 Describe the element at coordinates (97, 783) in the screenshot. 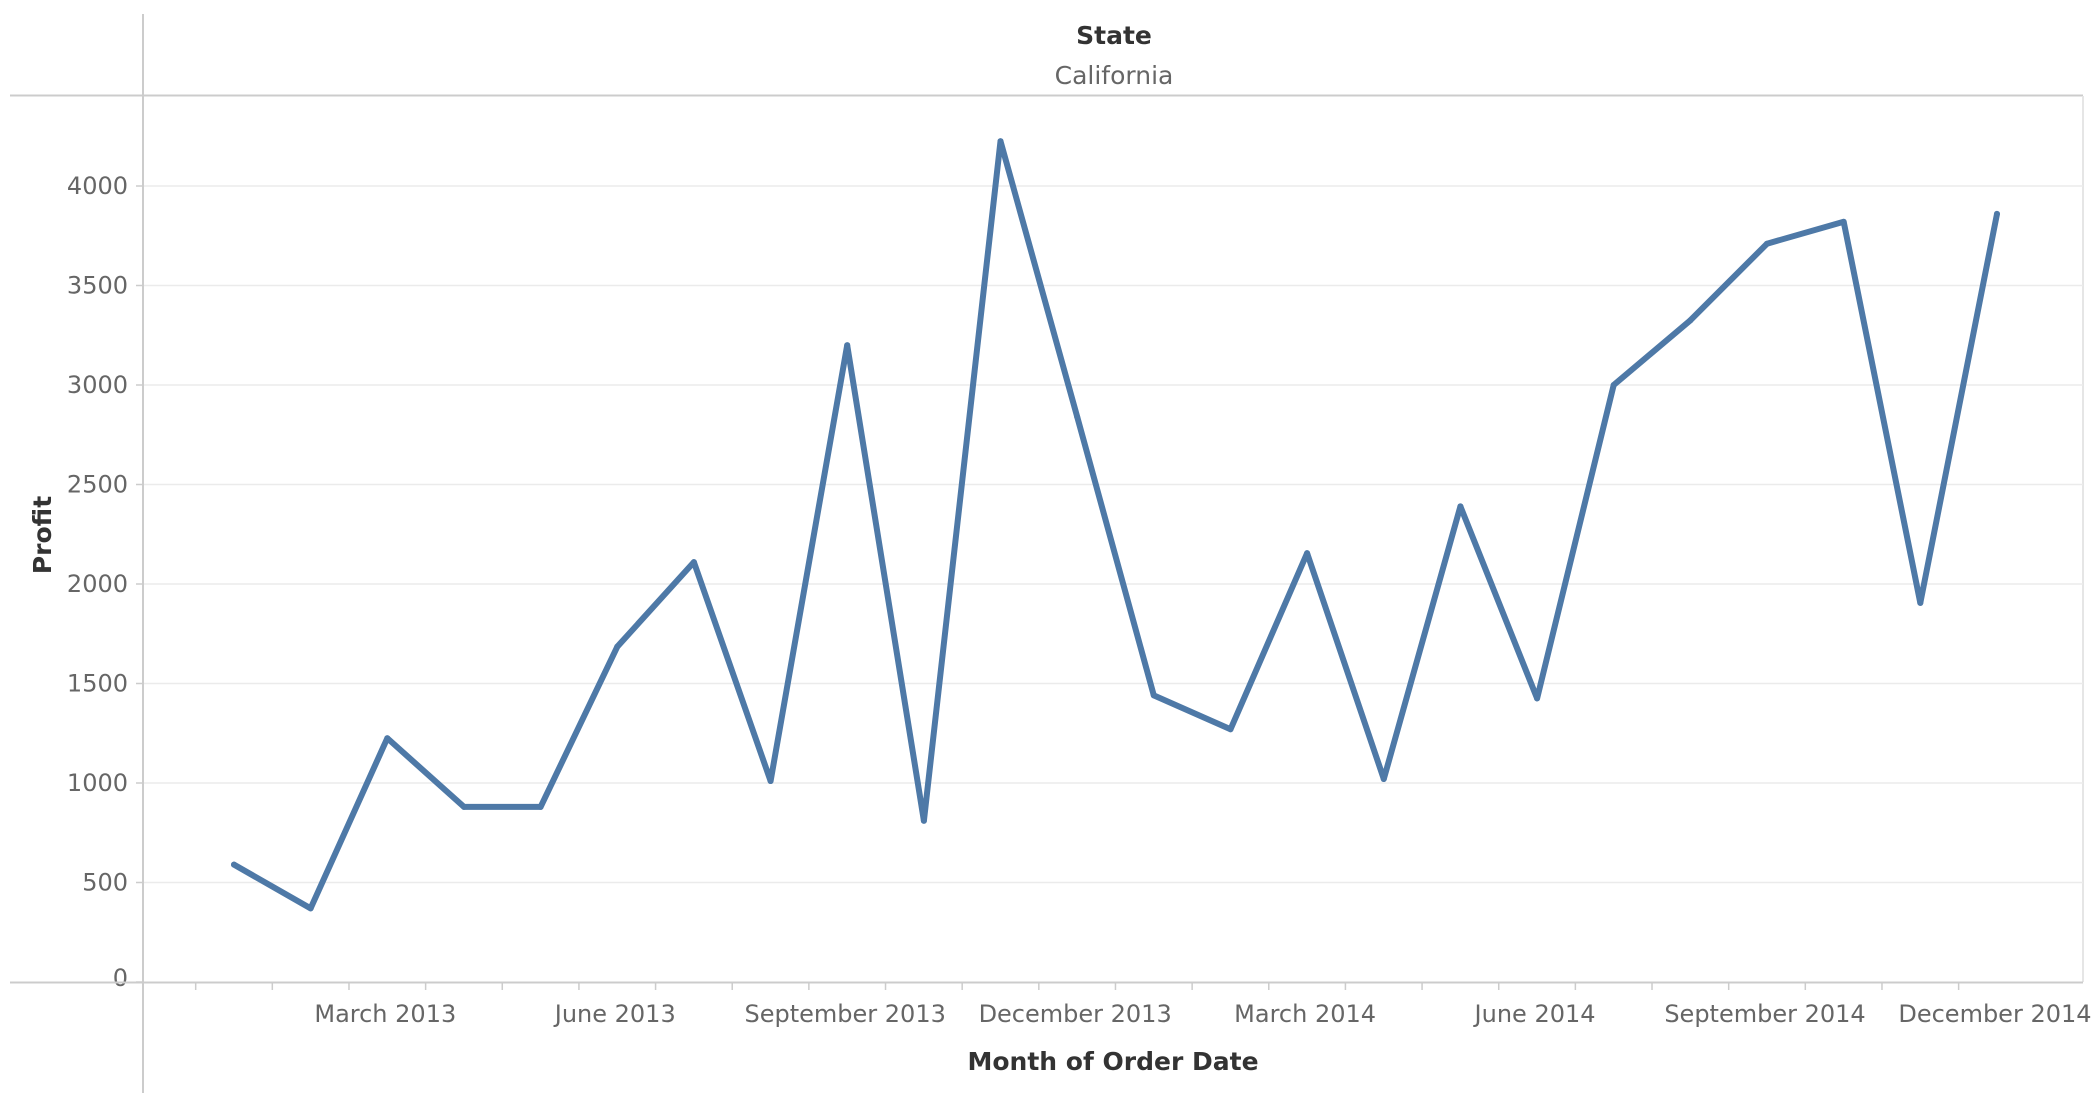

I see `y-tick-label: 1000` at that location.